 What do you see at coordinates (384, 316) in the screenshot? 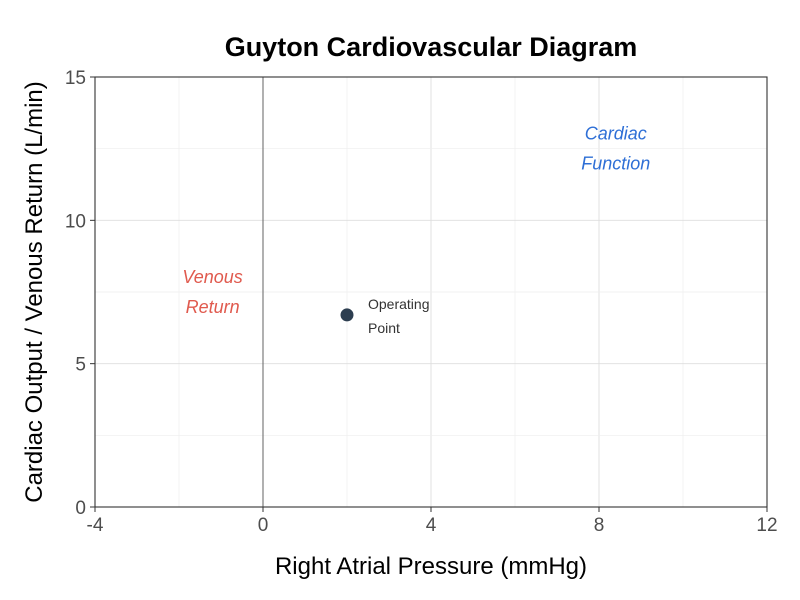
I see `data-points: Operating Point` at bounding box center [384, 316].